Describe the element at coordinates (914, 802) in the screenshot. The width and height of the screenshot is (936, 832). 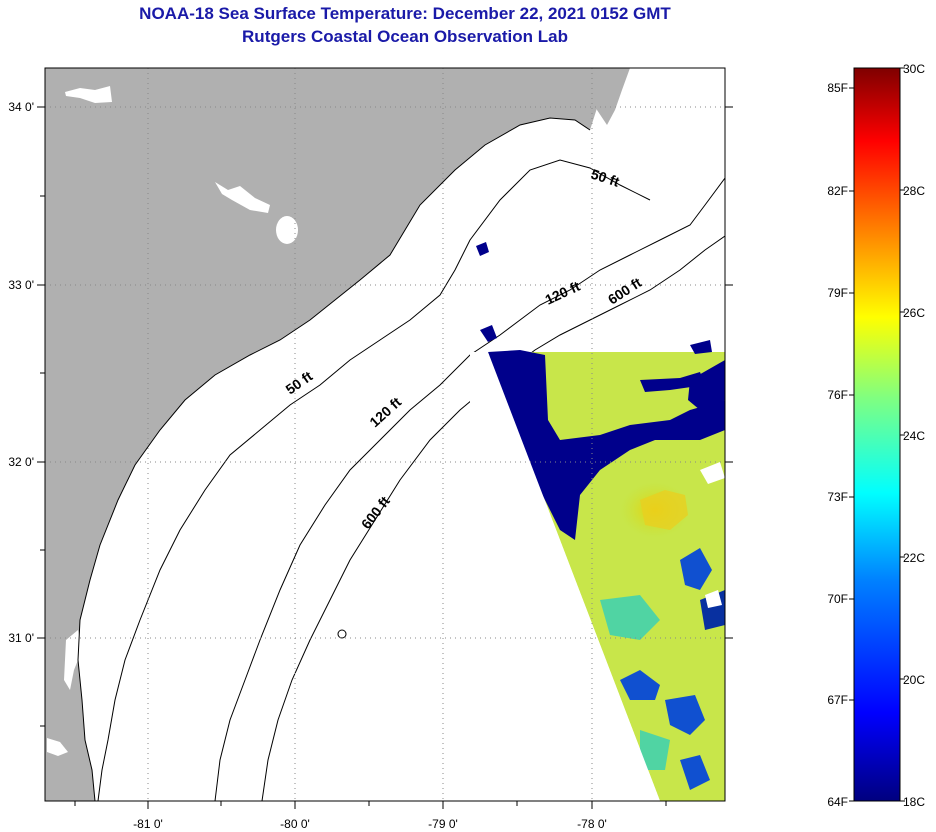
I see `colorbar-c-label: 18C` at that location.